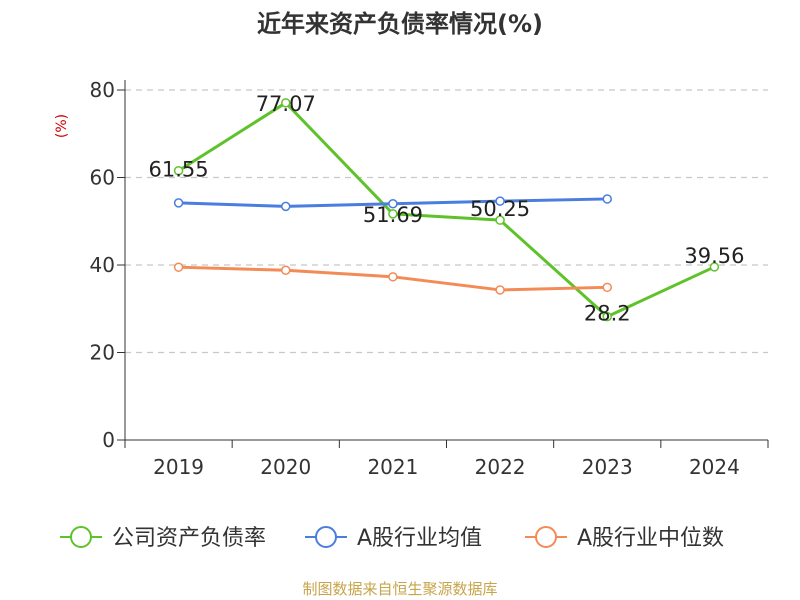  I want to click on data-label: 61.55, so click(179, 170).